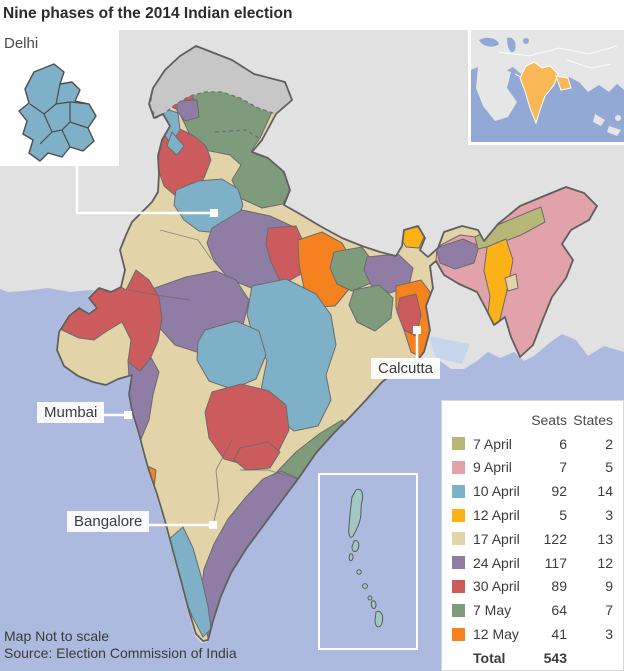 The width and height of the screenshot is (624, 671). I want to click on legend-states-value: 9, so click(609, 586).